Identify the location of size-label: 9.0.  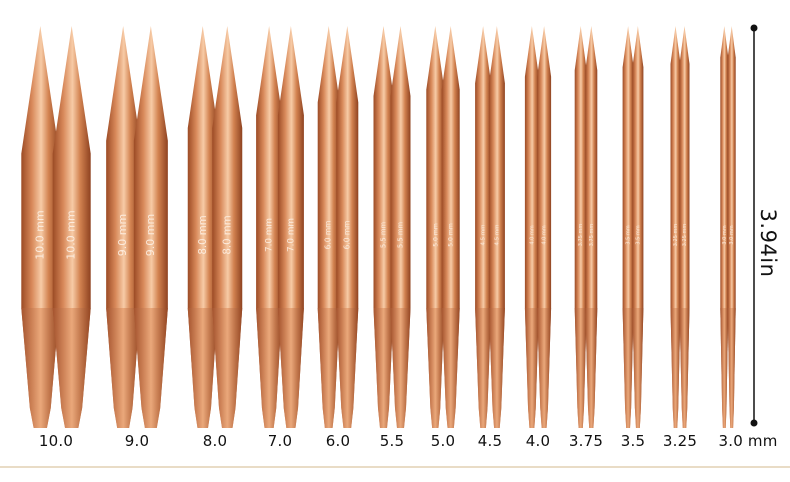
(137, 441).